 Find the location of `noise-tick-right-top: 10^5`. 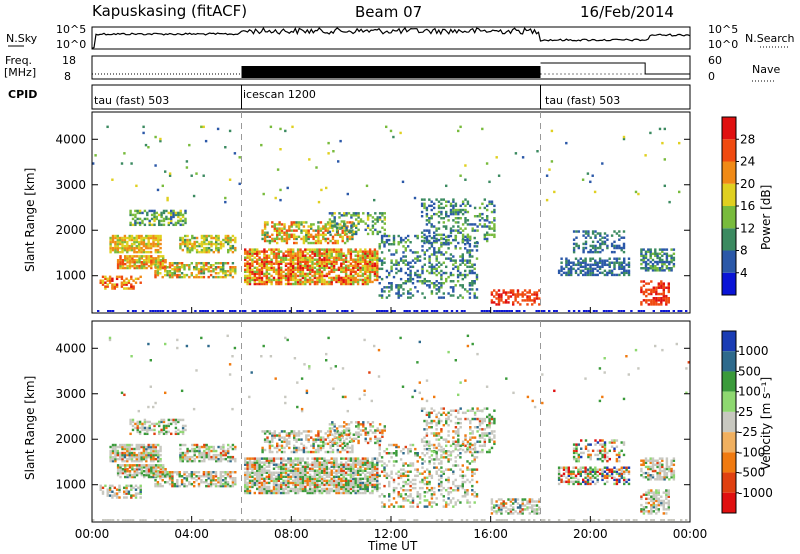

noise-tick-right-top: 10^5 is located at coordinates (723, 29).